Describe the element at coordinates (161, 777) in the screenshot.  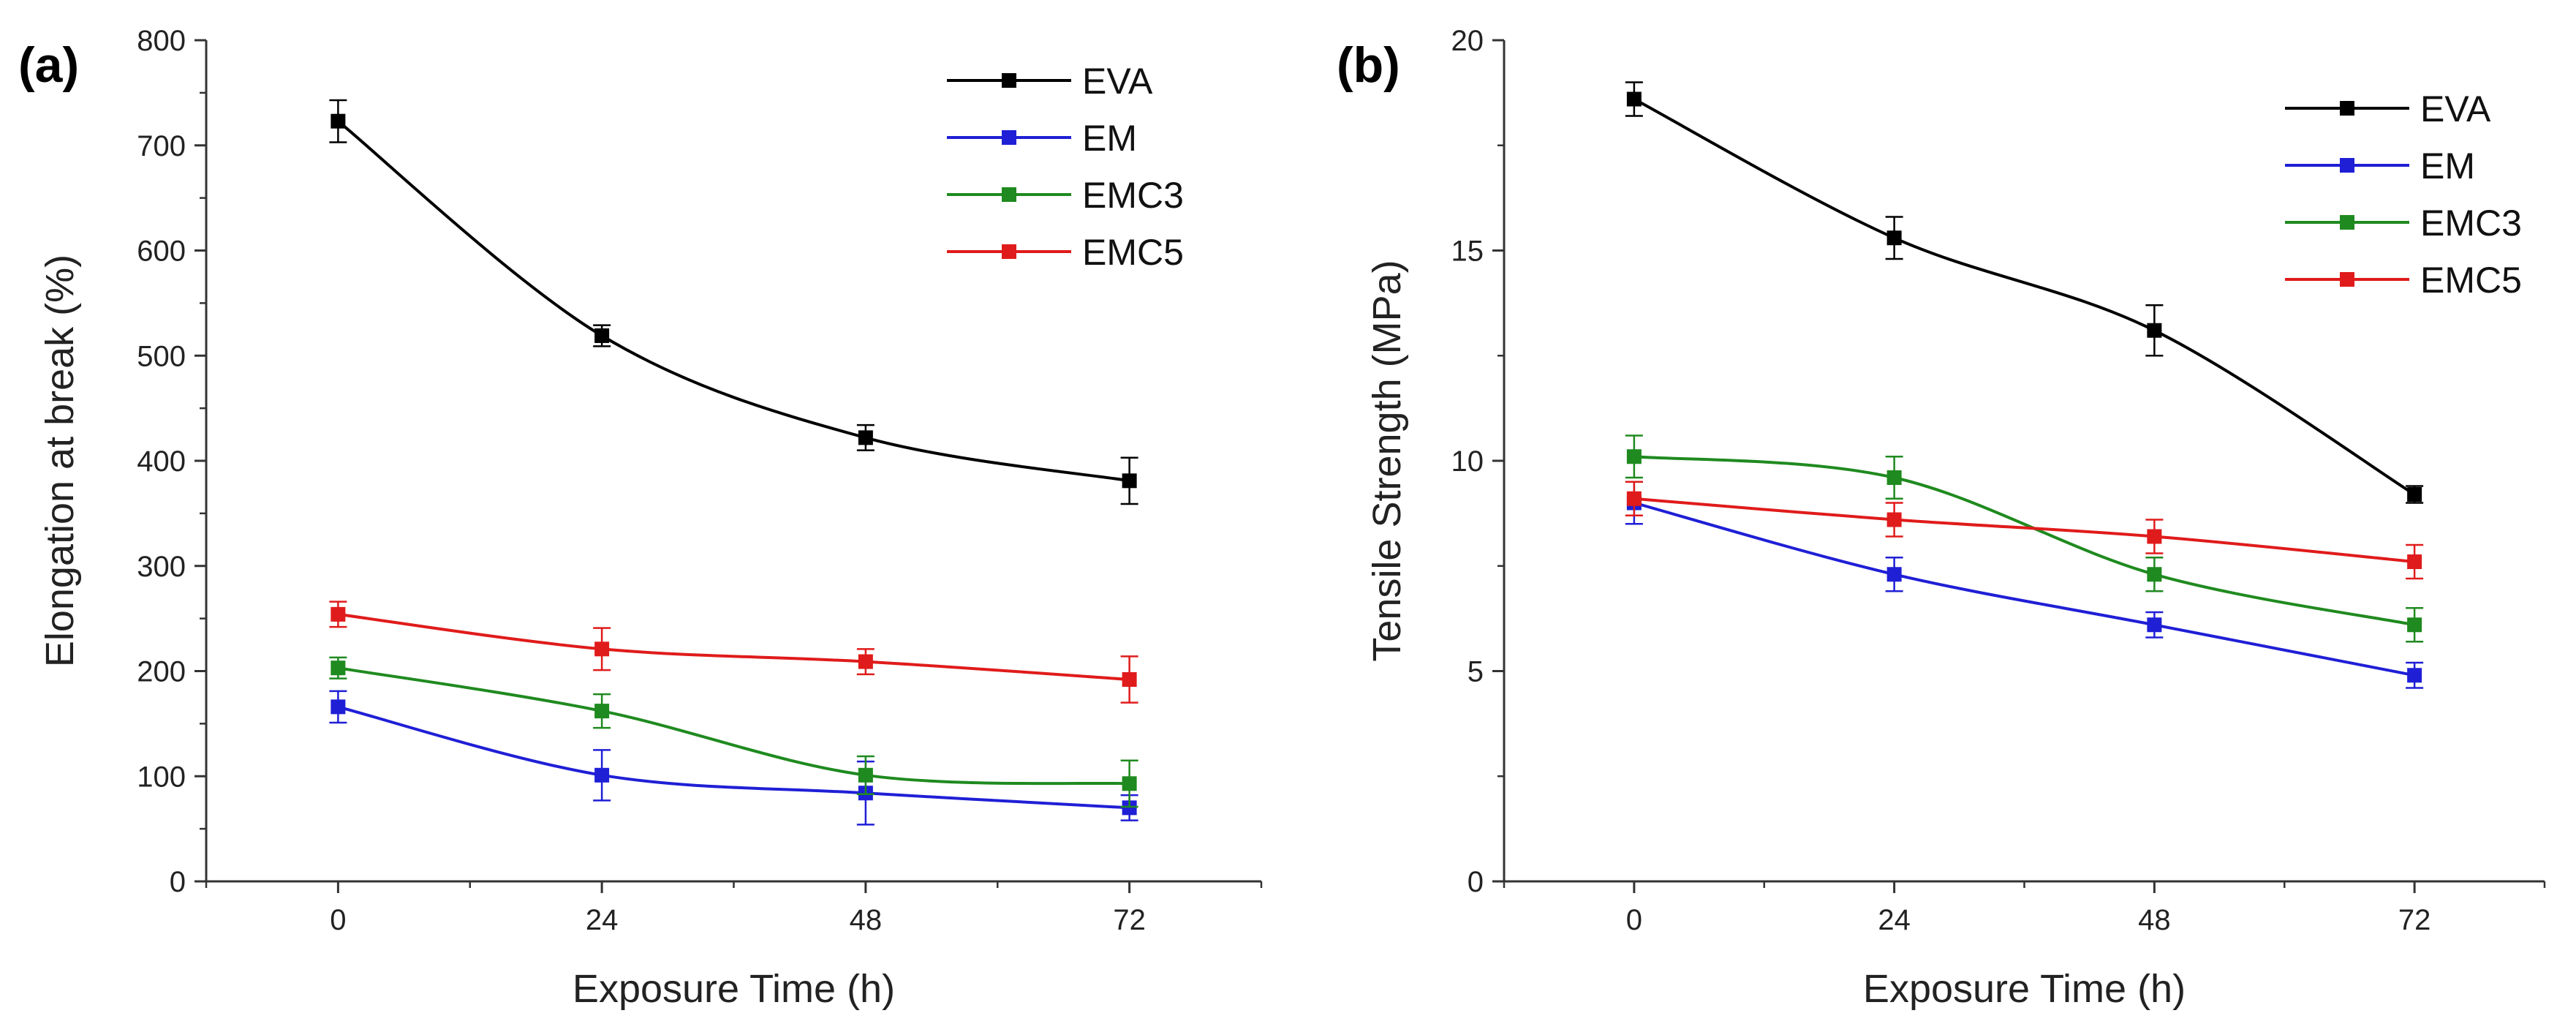
I see `y-tick-label: 100` at that location.